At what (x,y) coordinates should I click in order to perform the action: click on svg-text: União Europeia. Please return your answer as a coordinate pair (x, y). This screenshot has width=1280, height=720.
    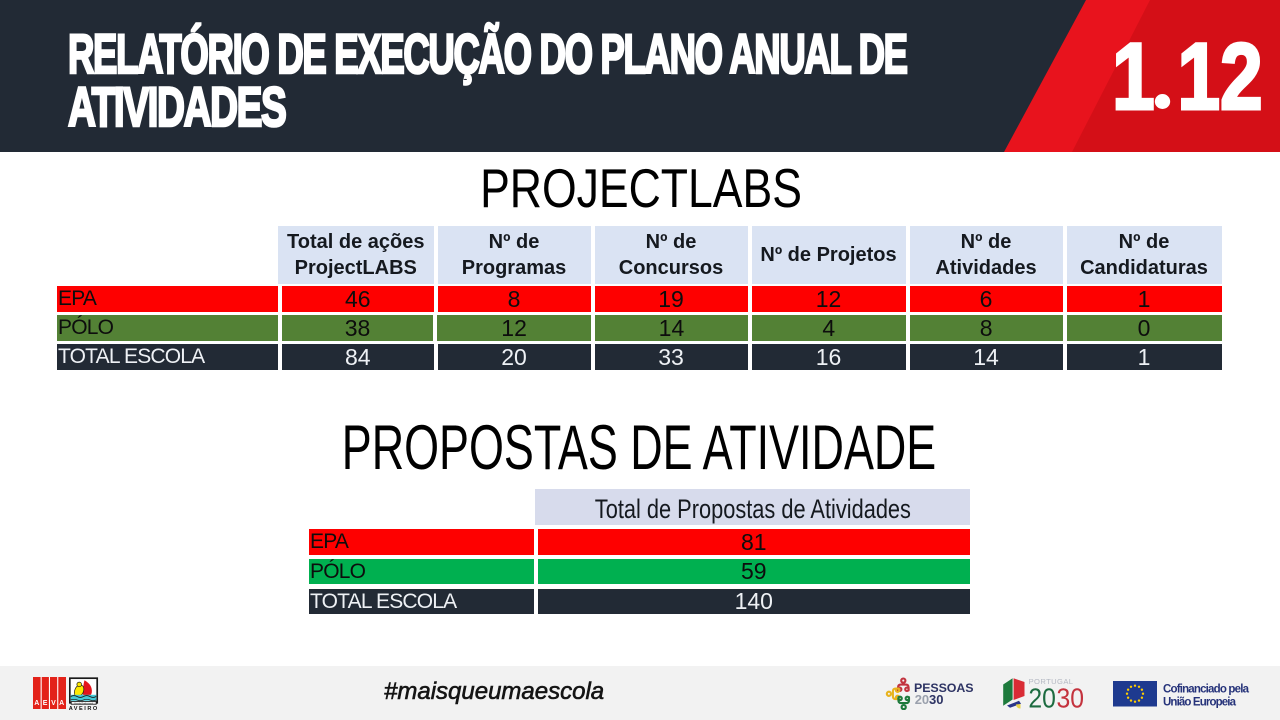
    Looking at the image, I should click on (1200, 703).